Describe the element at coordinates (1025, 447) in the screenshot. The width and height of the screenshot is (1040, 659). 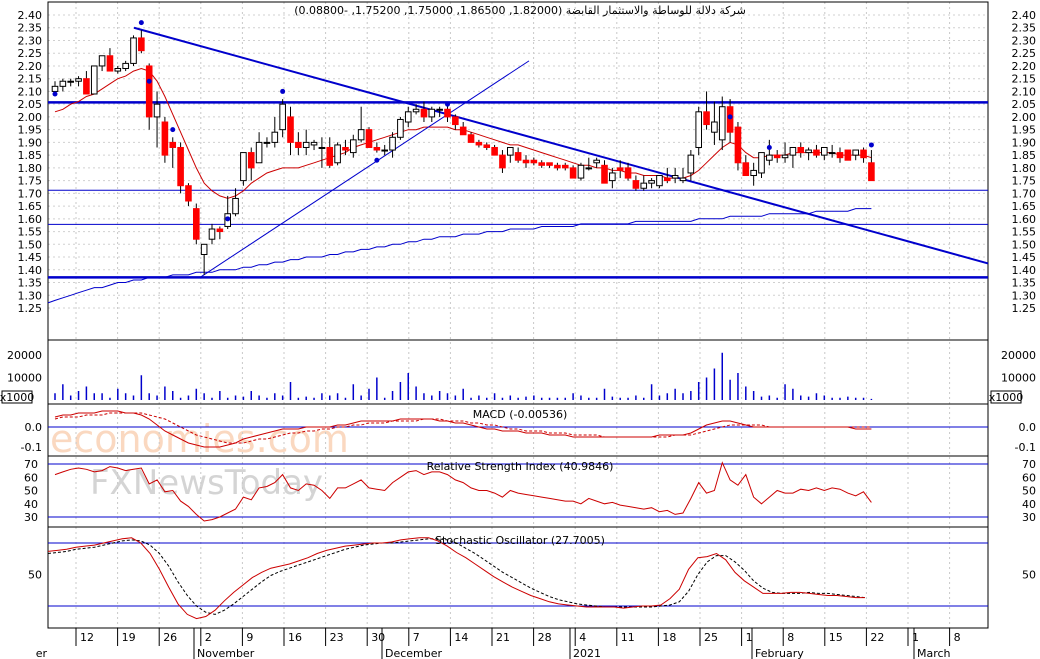
I see `macd-tick-label-right: -0.1` at that location.